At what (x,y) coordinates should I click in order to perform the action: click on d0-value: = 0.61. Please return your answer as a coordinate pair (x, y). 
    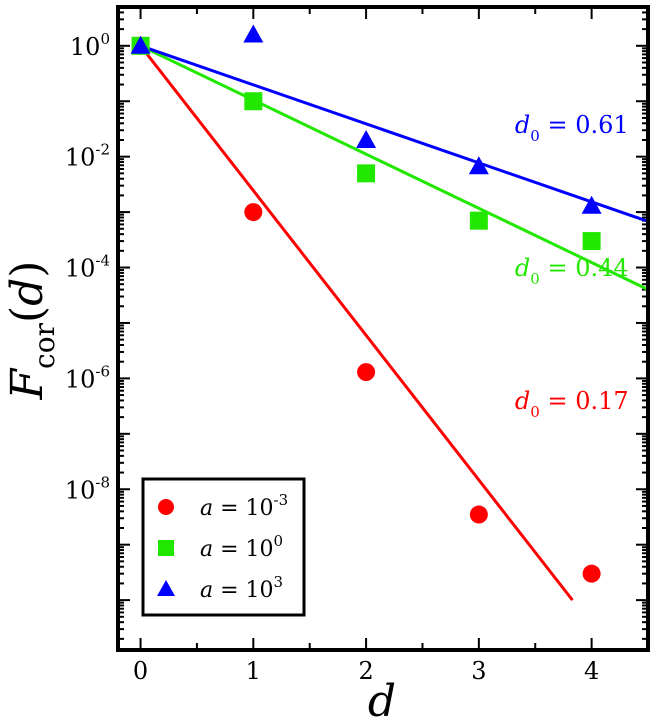
    Looking at the image, I should click on (584, 125).